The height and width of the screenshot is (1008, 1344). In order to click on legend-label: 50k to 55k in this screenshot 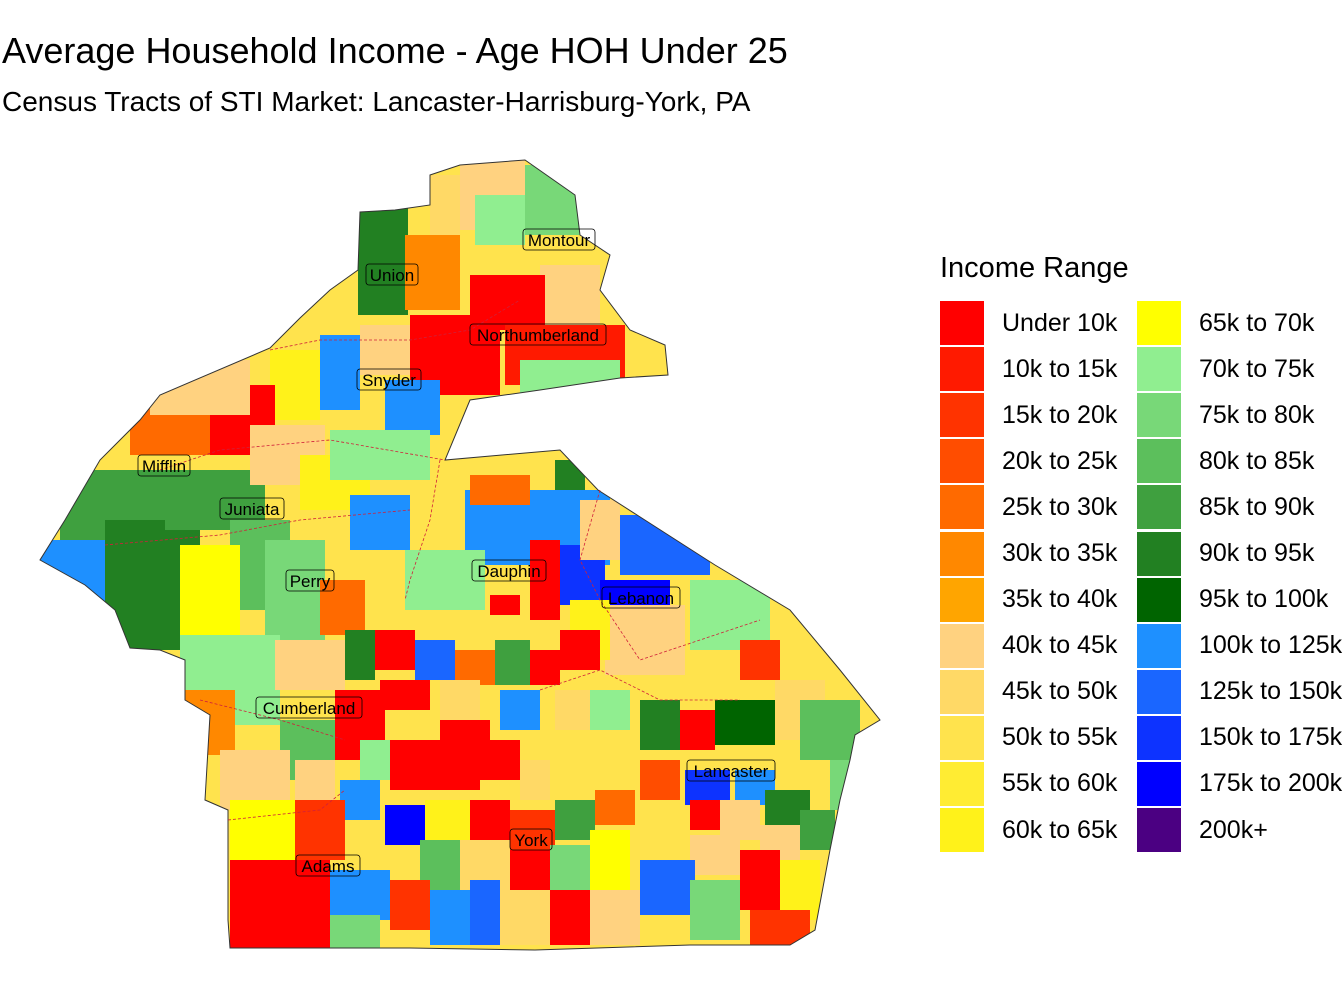, I will do `click(1060, 737)`.